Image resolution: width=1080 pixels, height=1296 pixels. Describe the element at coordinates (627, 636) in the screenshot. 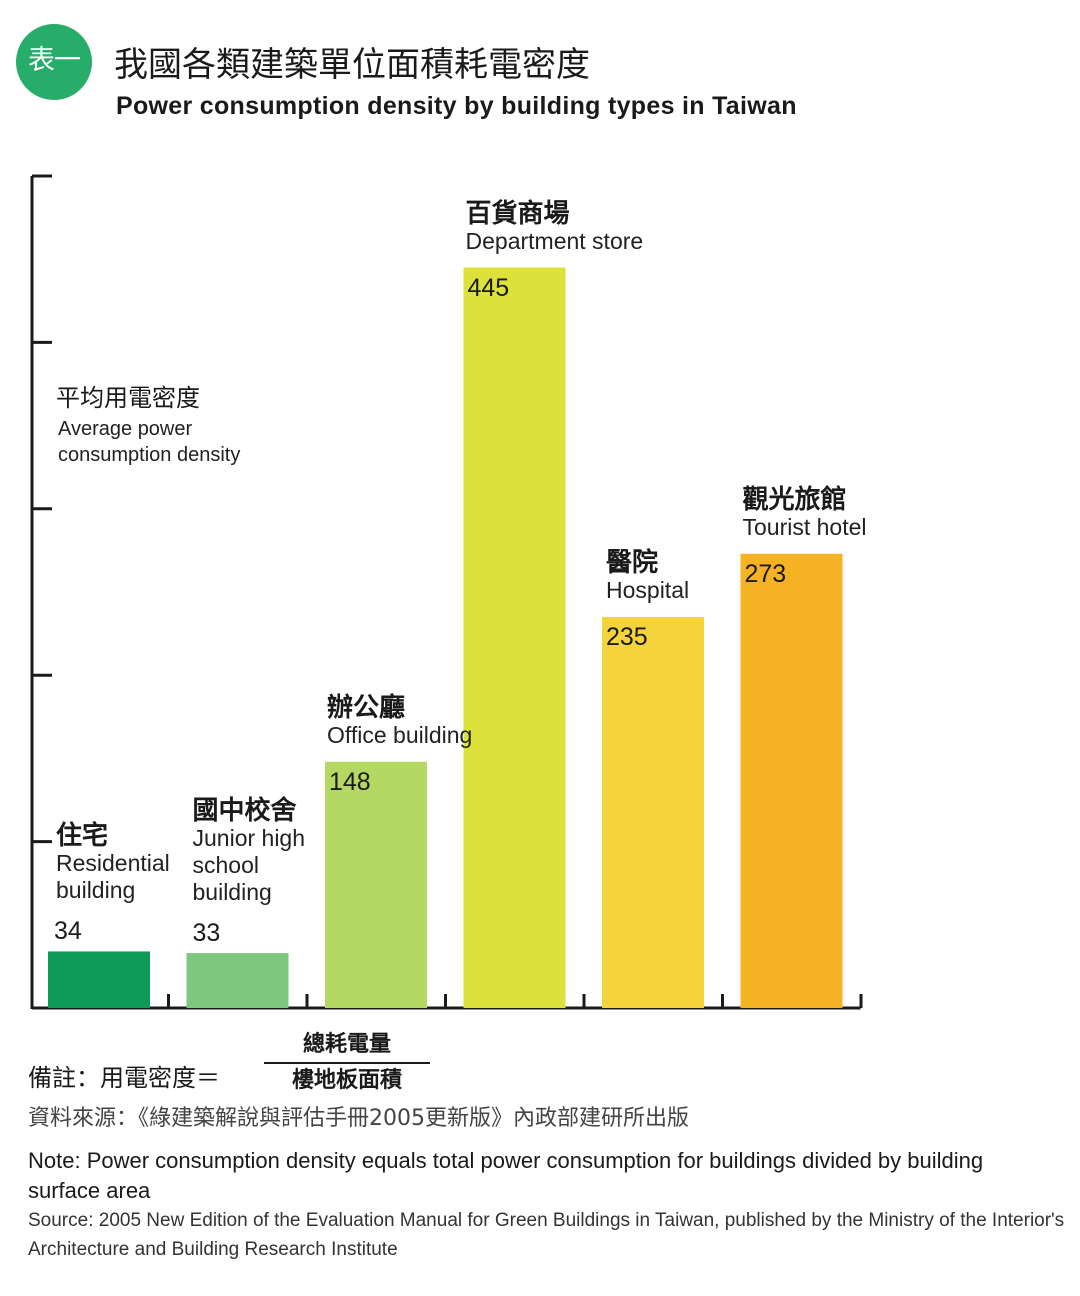

I see `data-label: 235` at that location.